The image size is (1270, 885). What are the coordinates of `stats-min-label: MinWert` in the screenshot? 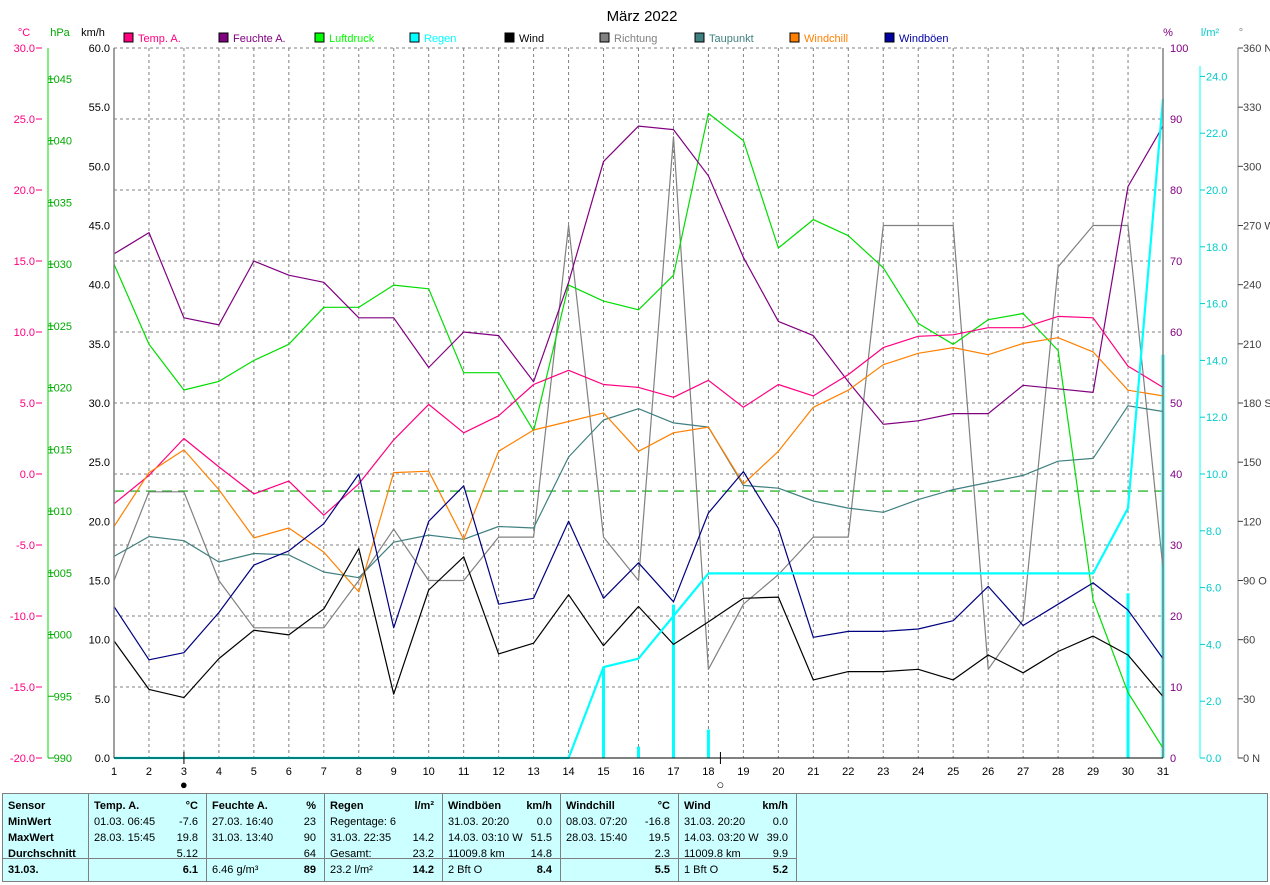 It's located at (30, 822).